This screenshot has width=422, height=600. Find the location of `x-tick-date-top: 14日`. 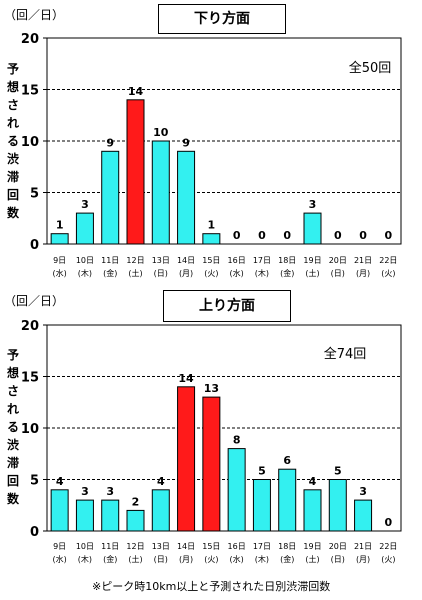

x-tick-date-top: 14日 is located at coordinates (186, 260).